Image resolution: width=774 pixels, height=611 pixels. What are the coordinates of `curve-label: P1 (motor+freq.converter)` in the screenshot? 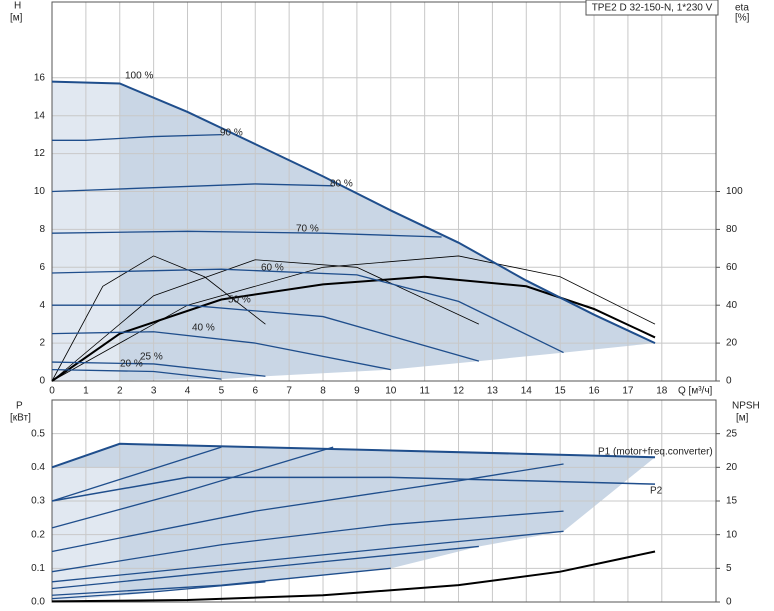 It's located at (655, 452).